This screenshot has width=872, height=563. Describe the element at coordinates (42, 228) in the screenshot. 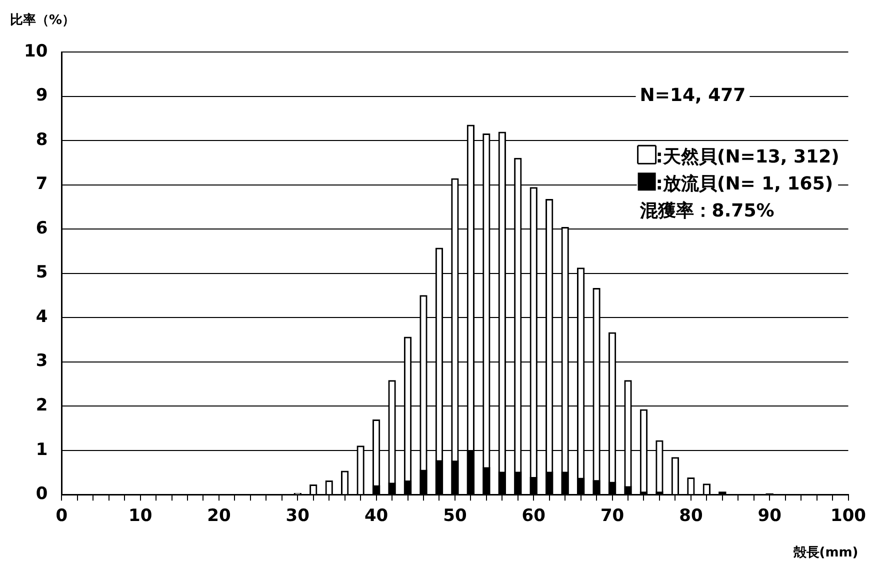

I see `y-tick-label: 6` at that location.